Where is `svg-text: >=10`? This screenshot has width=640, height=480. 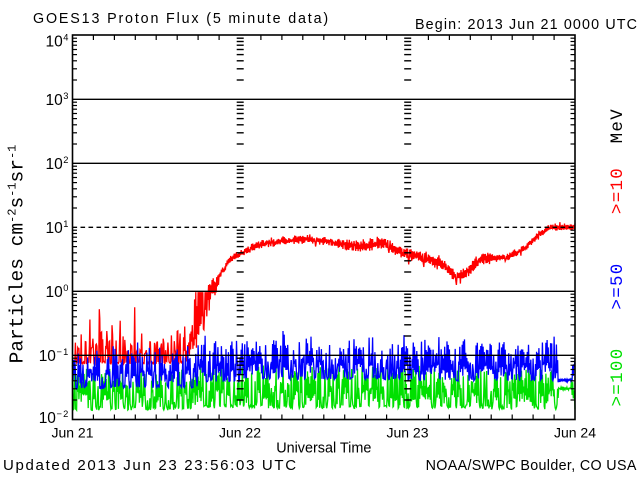
svg-text: >=10 is located at coordinates (618, 190).